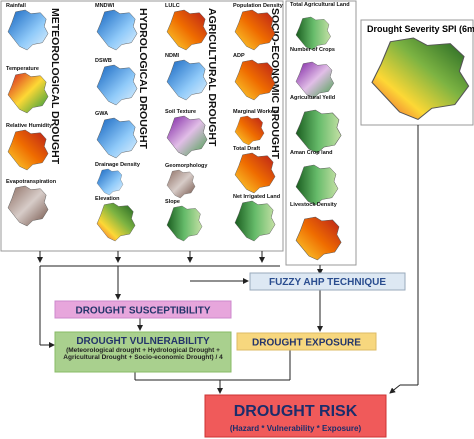 The width and height of the screenshot is (474, 439). I want to click on fuzzy-label: FUZZY AHP TECHNIQUE, so click(327, 282).